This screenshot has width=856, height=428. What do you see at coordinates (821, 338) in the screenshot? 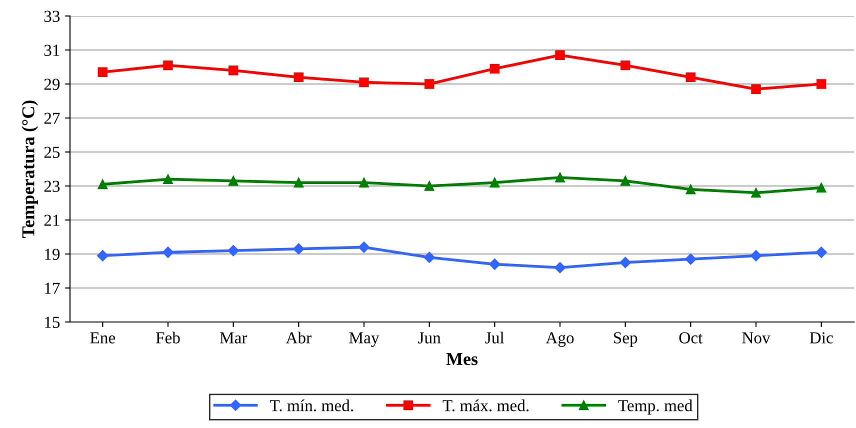
I see `x-tick-label: Dic` at bounding box center [821, 338].